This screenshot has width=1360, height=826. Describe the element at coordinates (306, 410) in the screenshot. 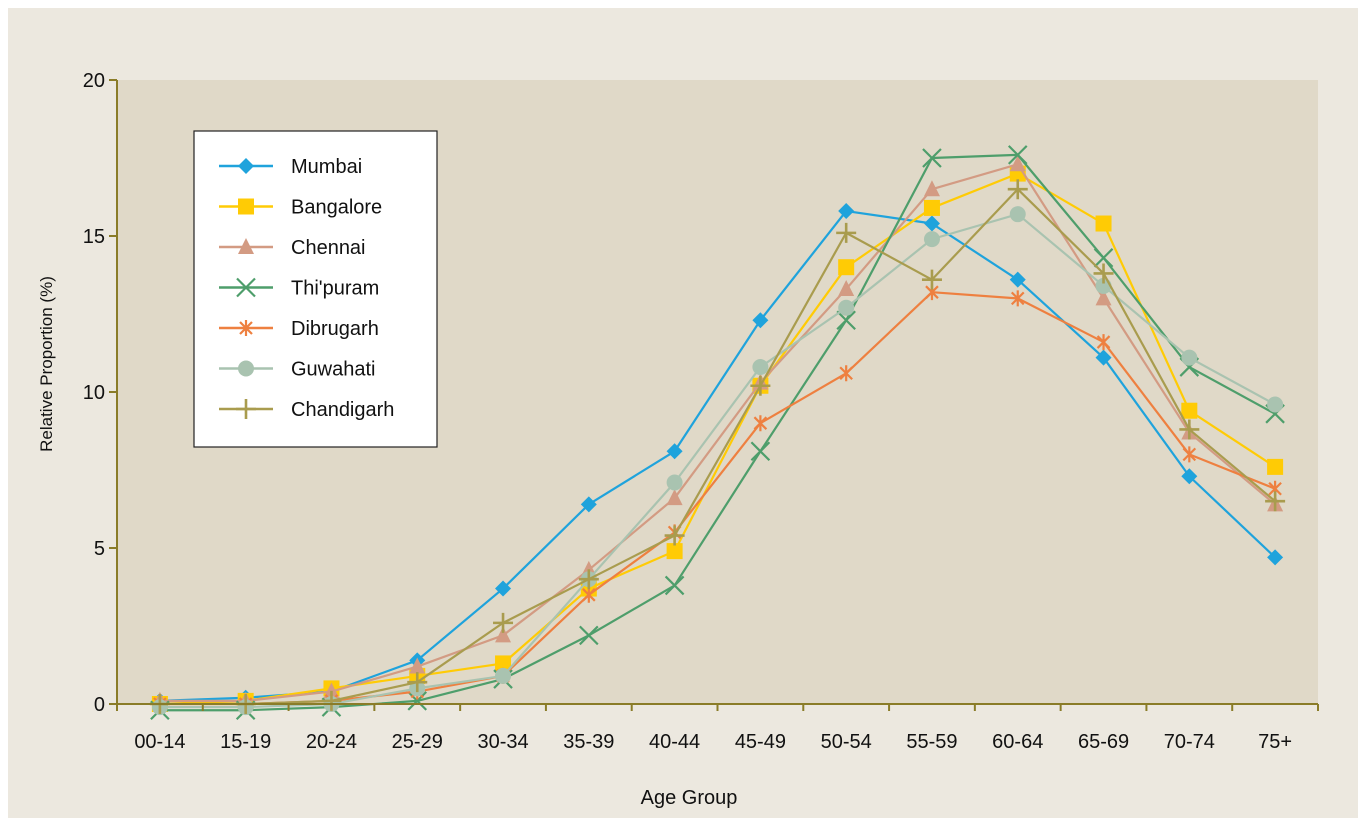

I see `legend-item-chandigarh: Chandigarh` at that location.